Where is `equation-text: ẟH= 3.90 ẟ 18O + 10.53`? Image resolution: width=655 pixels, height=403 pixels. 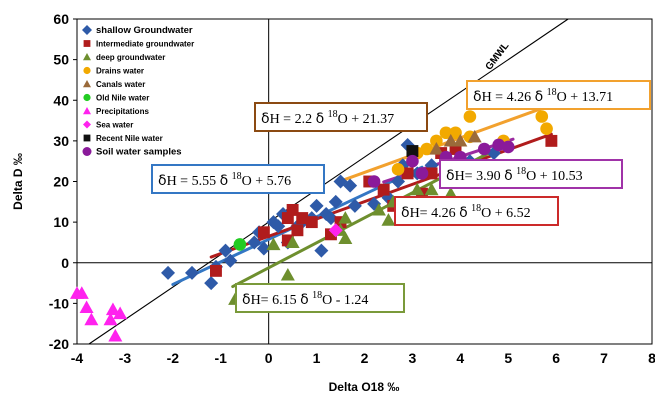 equation-text: ẟH= 3.90 ẟ 18O + 10.53 is located at coordinates (514, 175).